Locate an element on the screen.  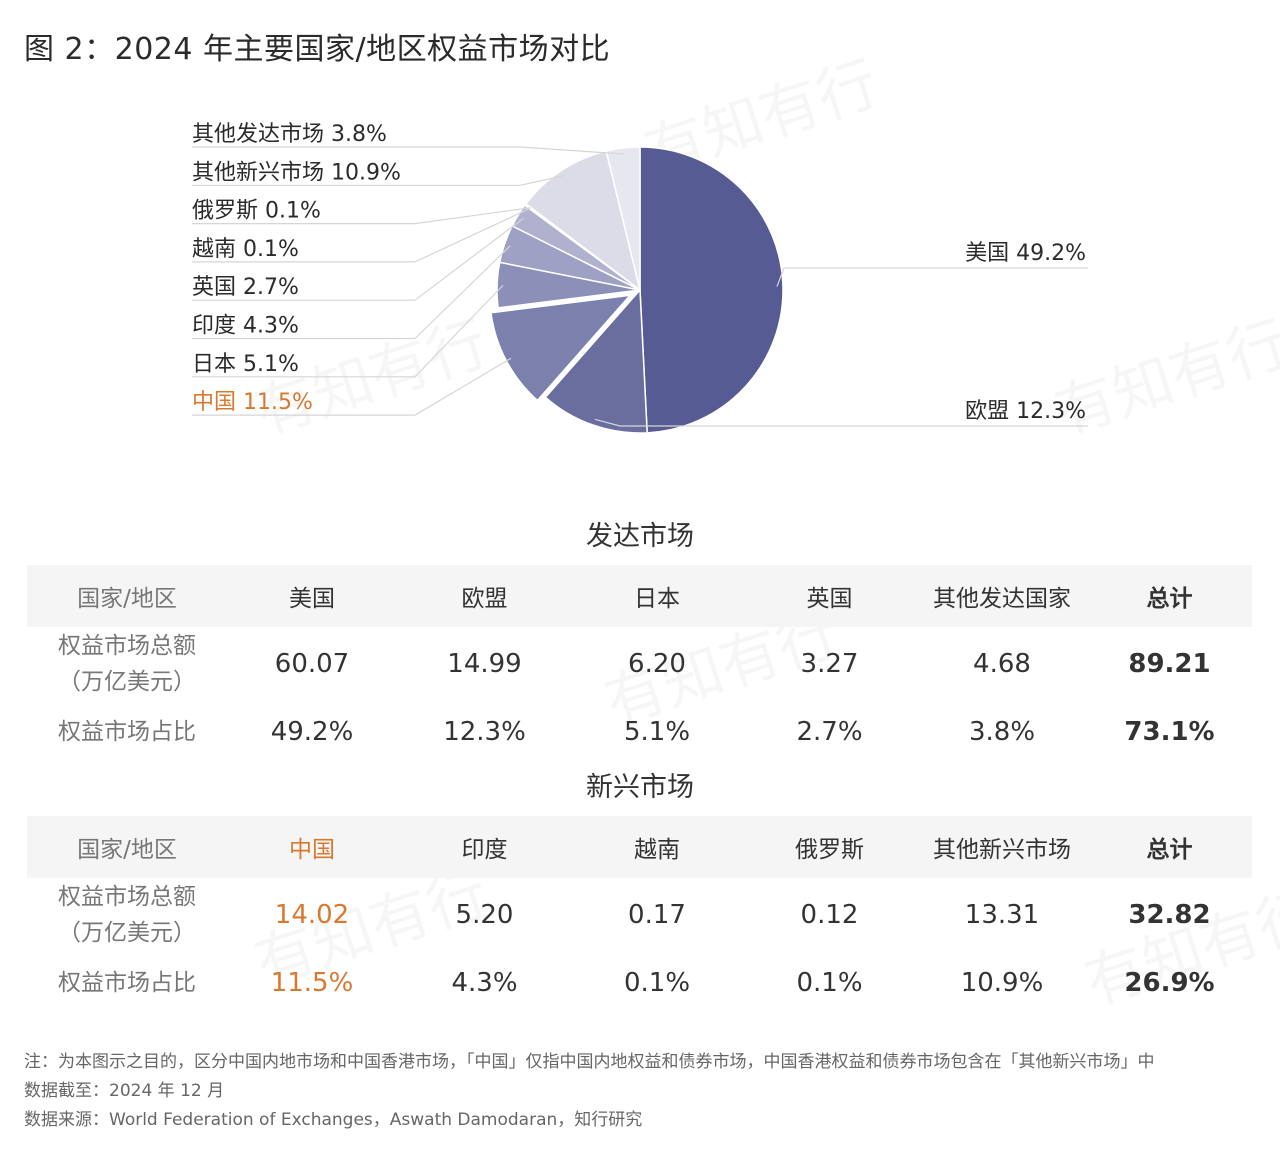
table-cell: 49.2% is located at coordinates (312, 732).